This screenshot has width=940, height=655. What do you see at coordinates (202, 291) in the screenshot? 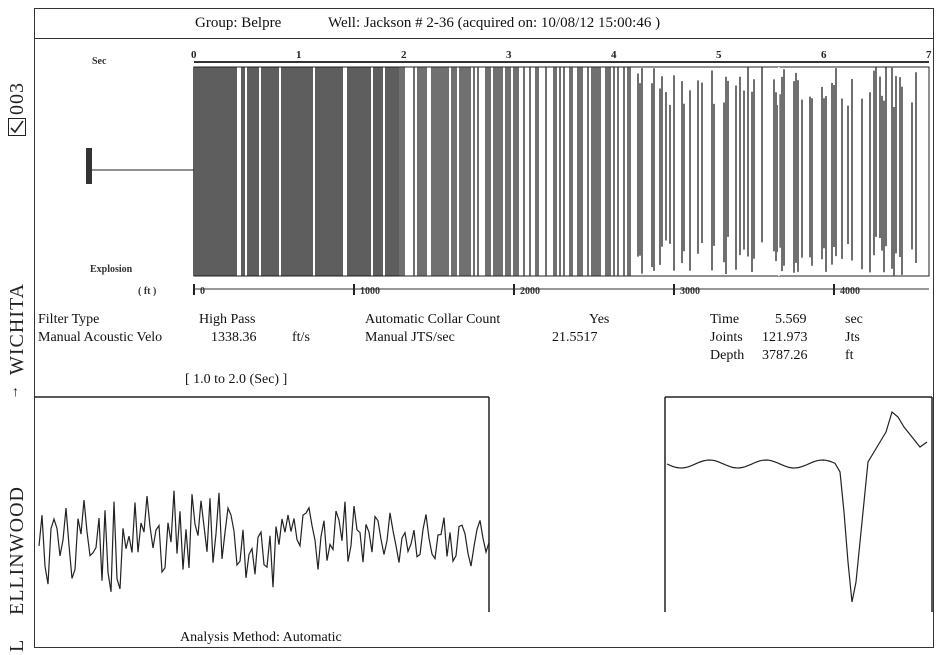
I see `ft-tick-label: 0` at bounding box center [202, 291].